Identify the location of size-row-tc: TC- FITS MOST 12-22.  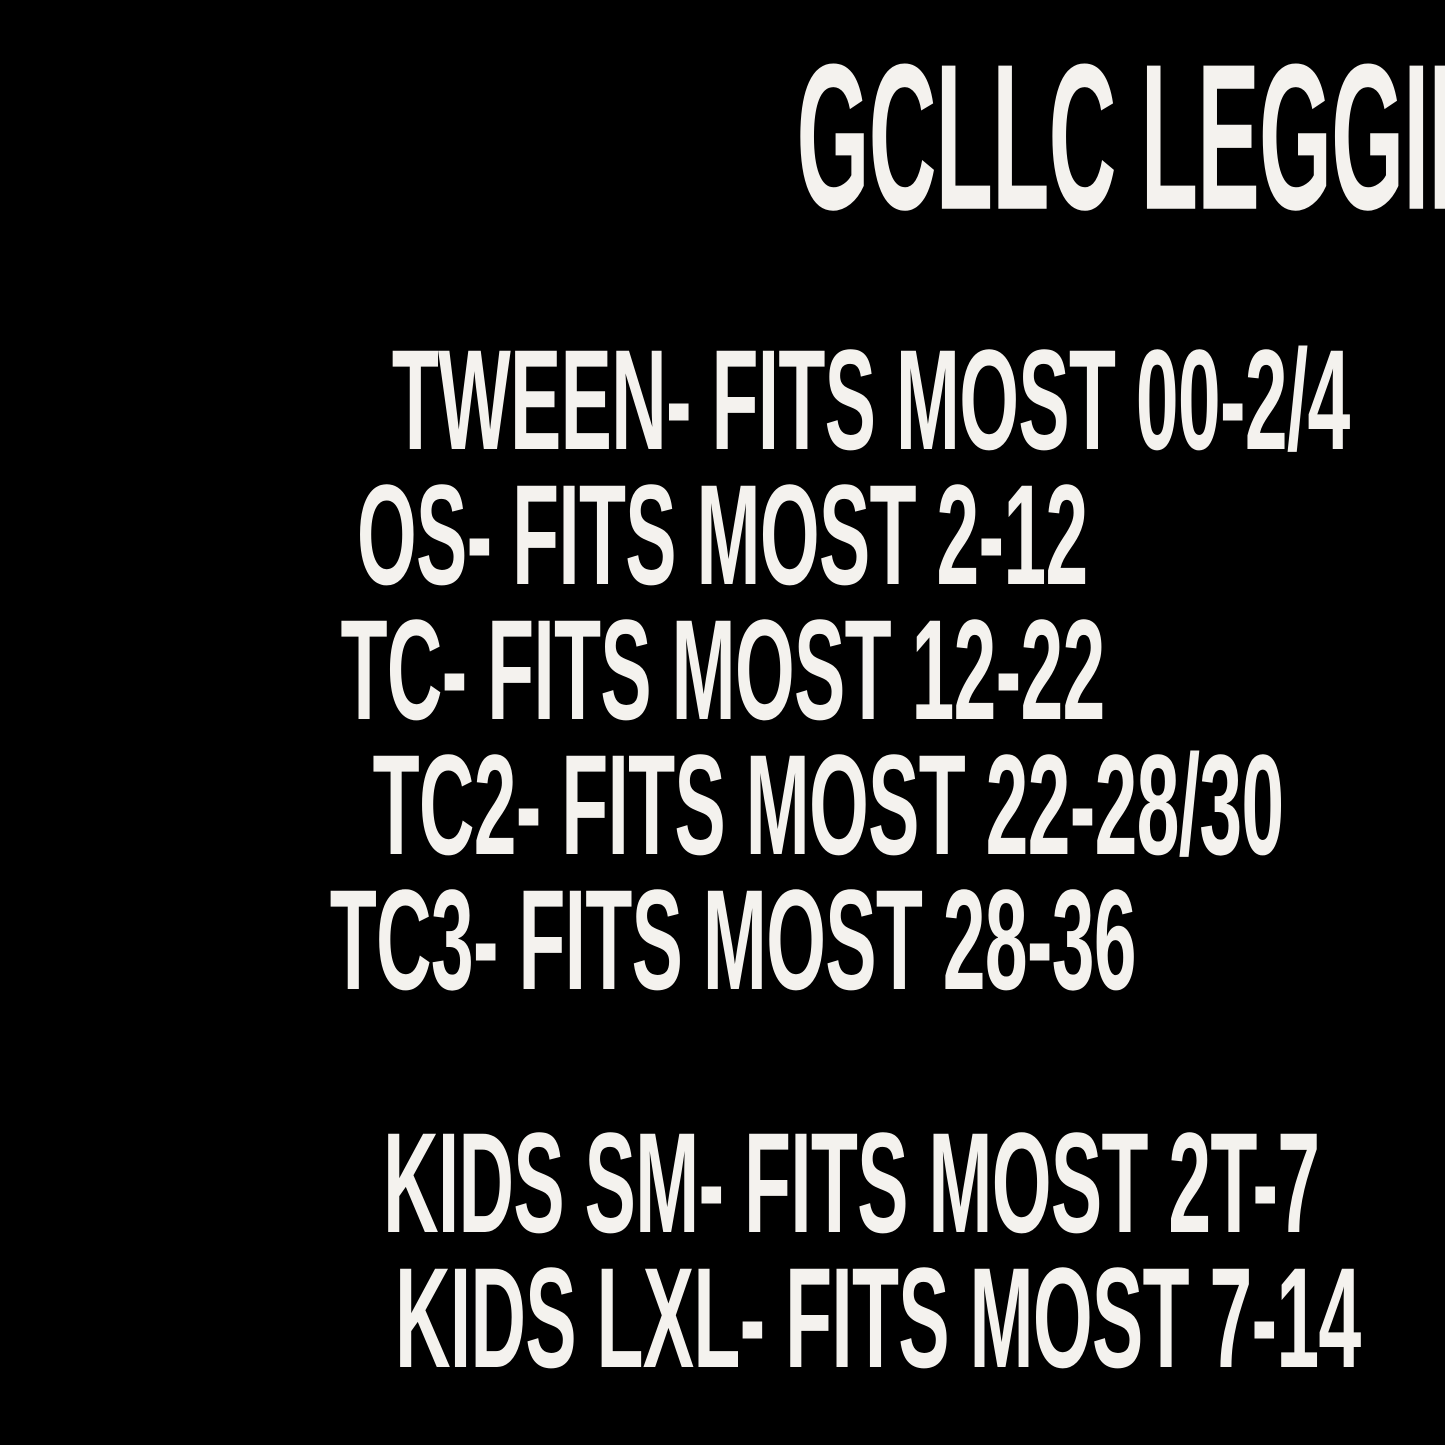
(722, 669).